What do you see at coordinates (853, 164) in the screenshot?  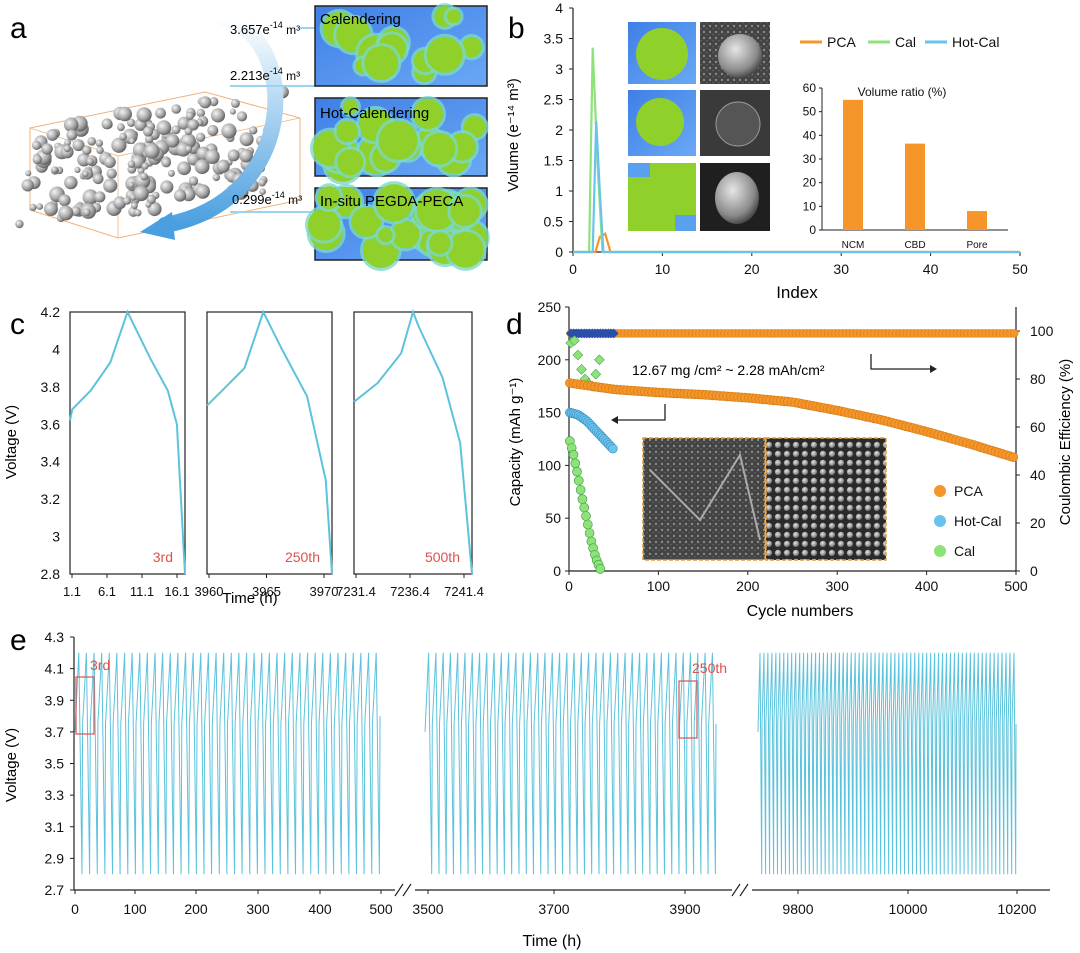 I see `inset-bar-ncm` at bounding box center [853, 164].